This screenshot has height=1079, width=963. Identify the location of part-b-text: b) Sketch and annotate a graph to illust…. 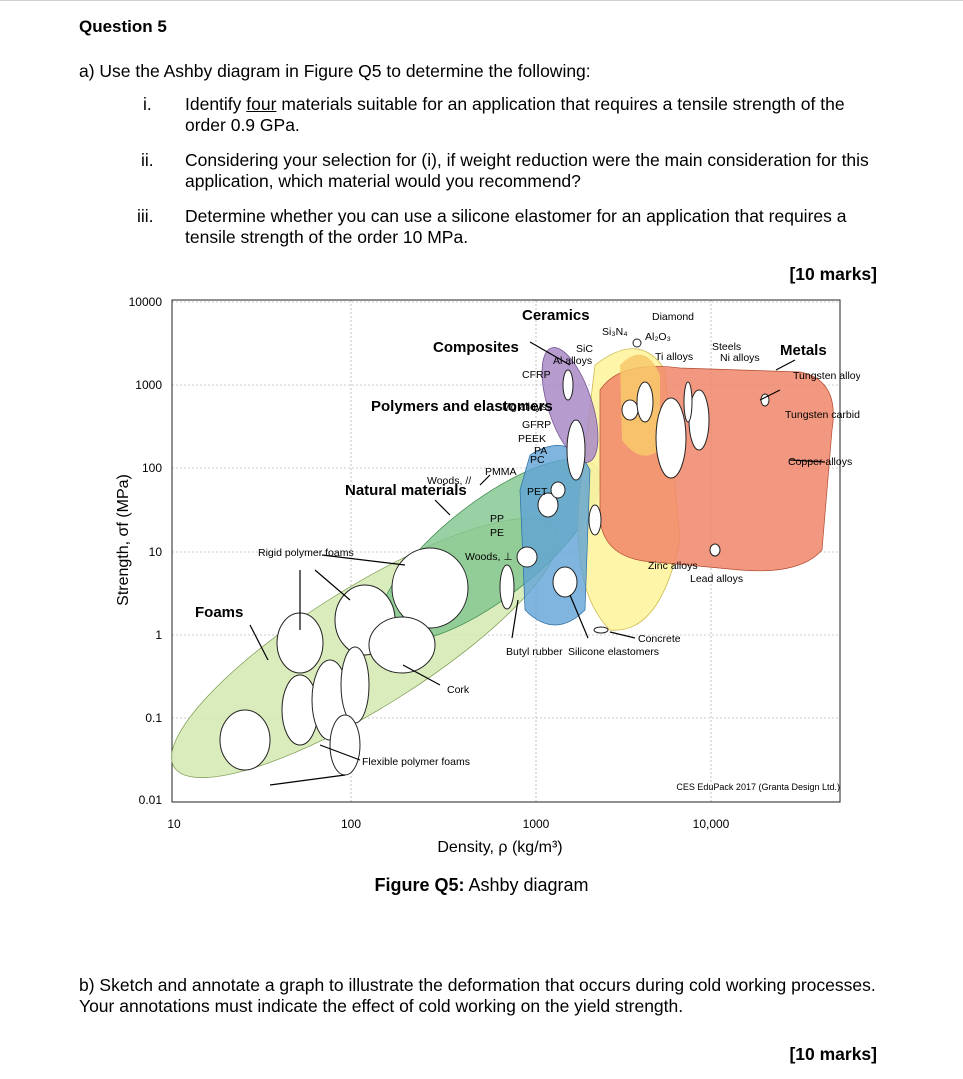
(477, 995).